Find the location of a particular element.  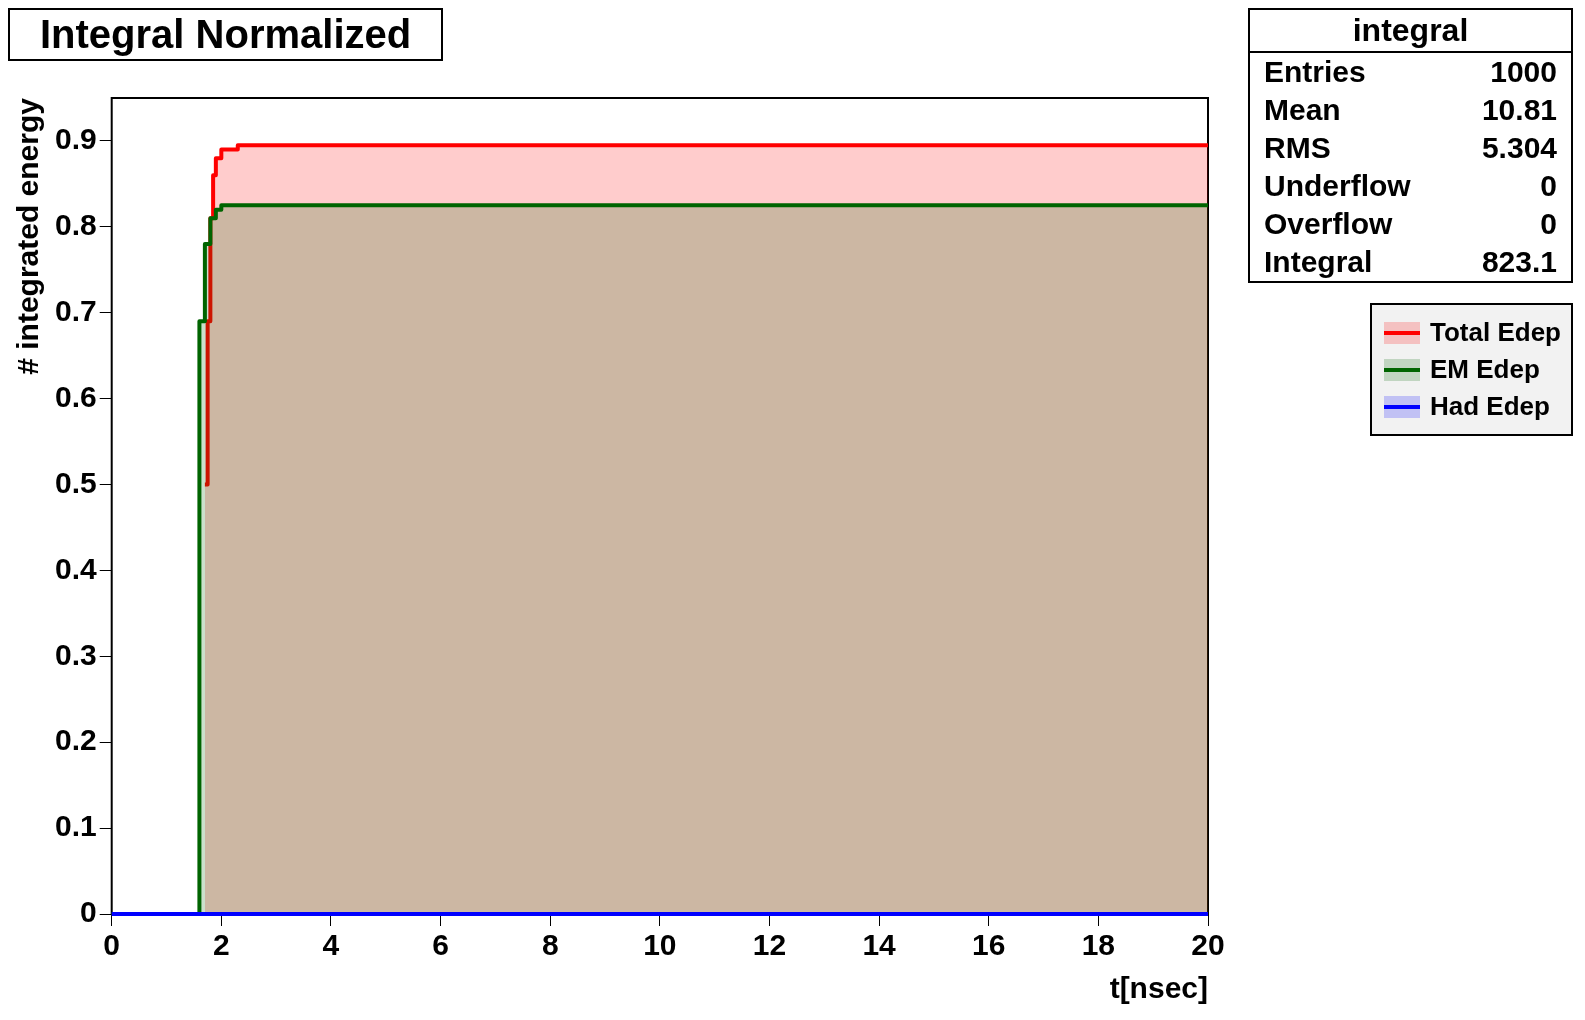

y-tick-label: 0.5 is located at coordinates (75, 482).